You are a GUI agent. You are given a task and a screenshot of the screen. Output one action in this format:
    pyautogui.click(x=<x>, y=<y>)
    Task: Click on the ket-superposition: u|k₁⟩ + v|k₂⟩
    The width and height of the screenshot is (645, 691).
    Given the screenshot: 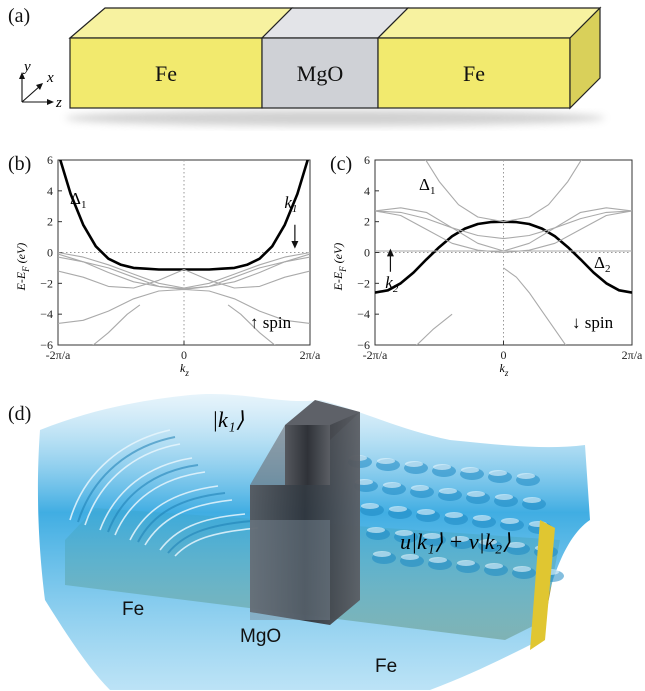 What is the action you would take?
    pyautogui.click(x=455, y=541)
    